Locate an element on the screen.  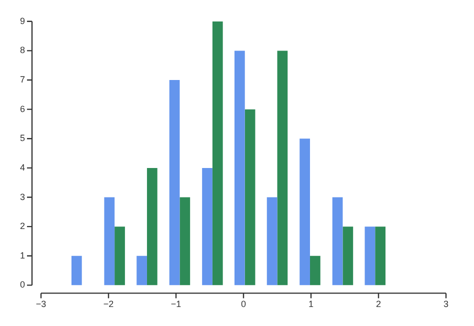
x-tick-label: 3 is located at coordinates (446, 304).